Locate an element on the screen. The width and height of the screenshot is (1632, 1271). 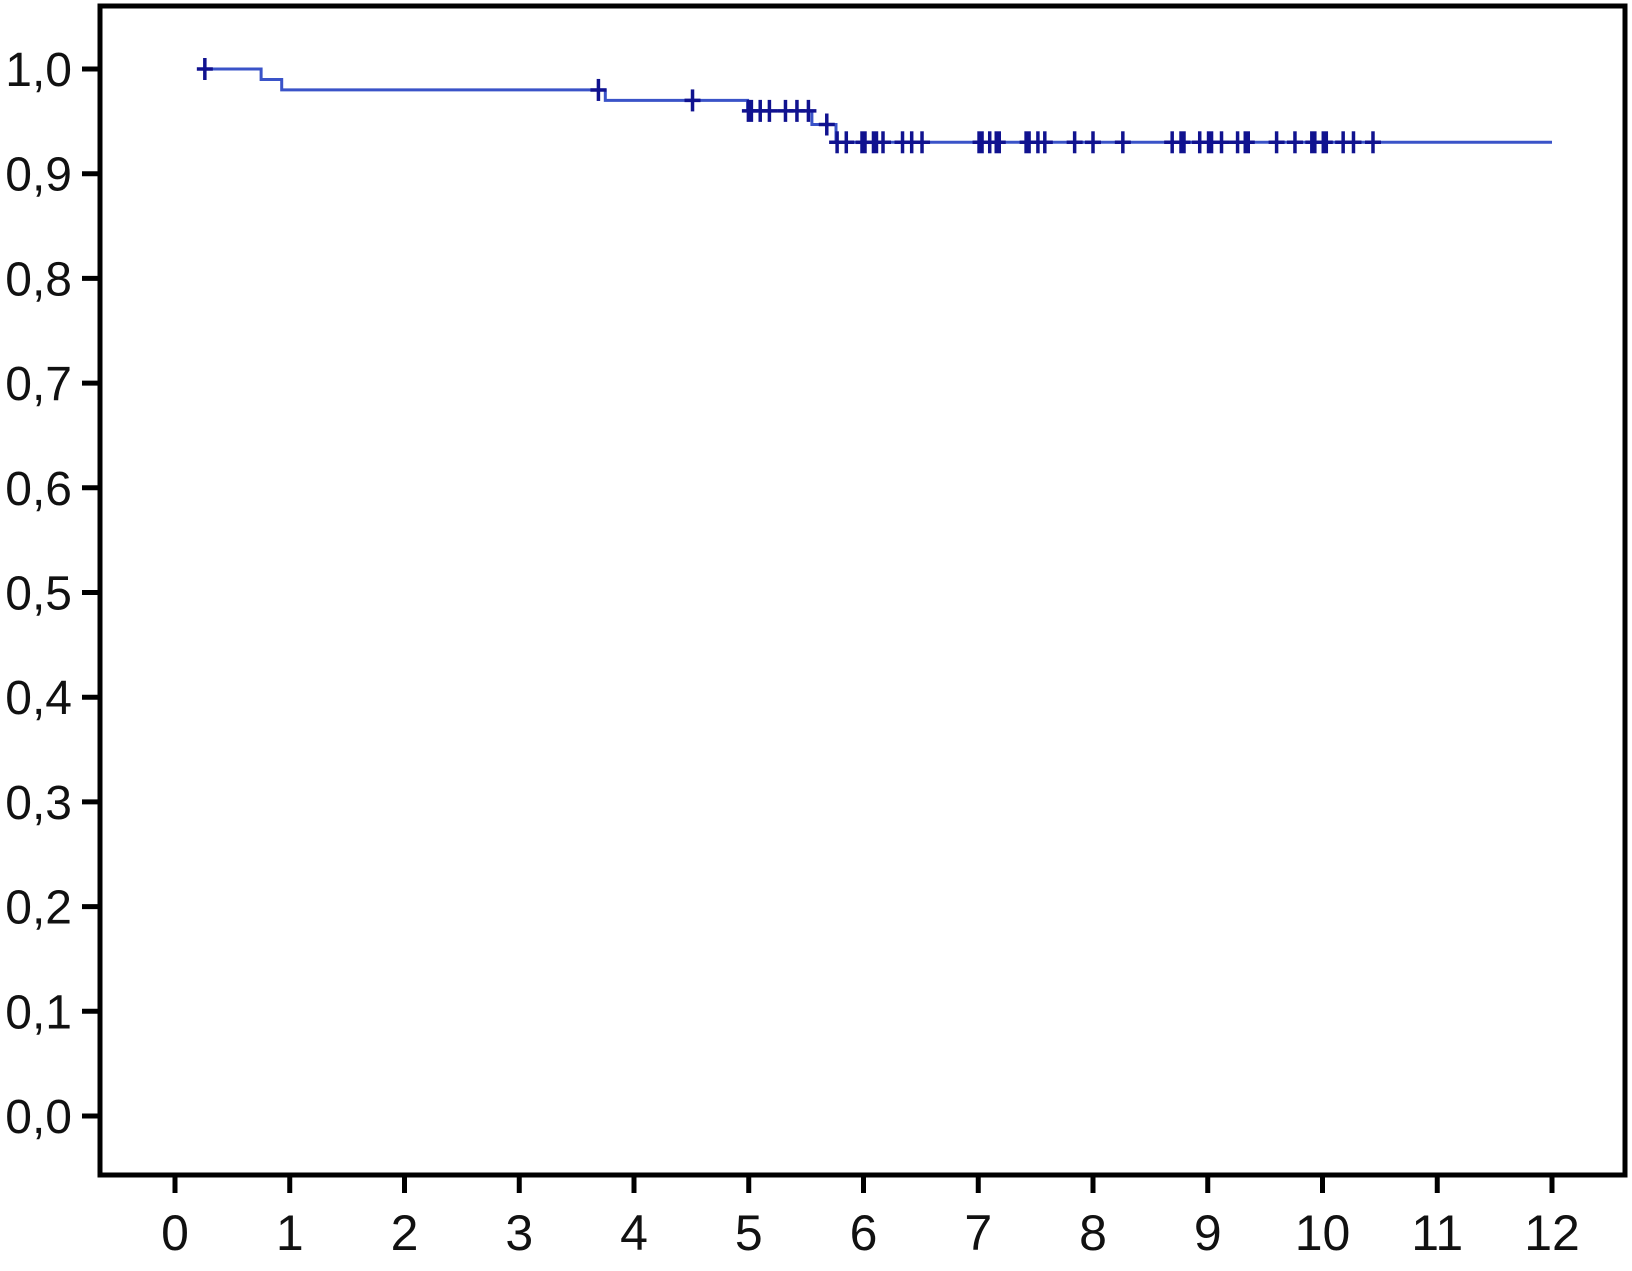
x-tick-label: 4 is located at coordinates (634, 1233).